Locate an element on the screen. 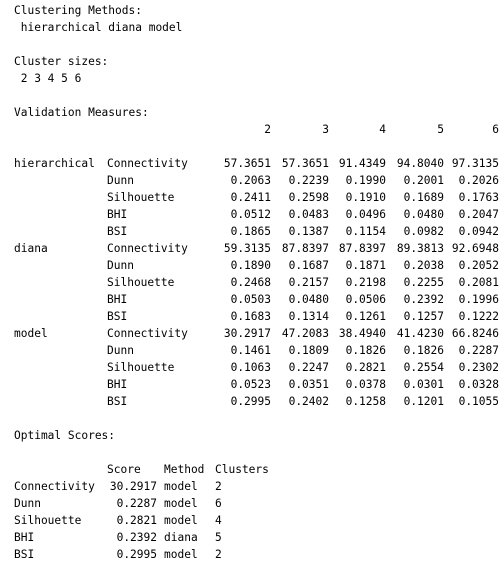 The image size is (499, 583). validation-value-cell: 0.2198 is located at coordinates (365, 282).